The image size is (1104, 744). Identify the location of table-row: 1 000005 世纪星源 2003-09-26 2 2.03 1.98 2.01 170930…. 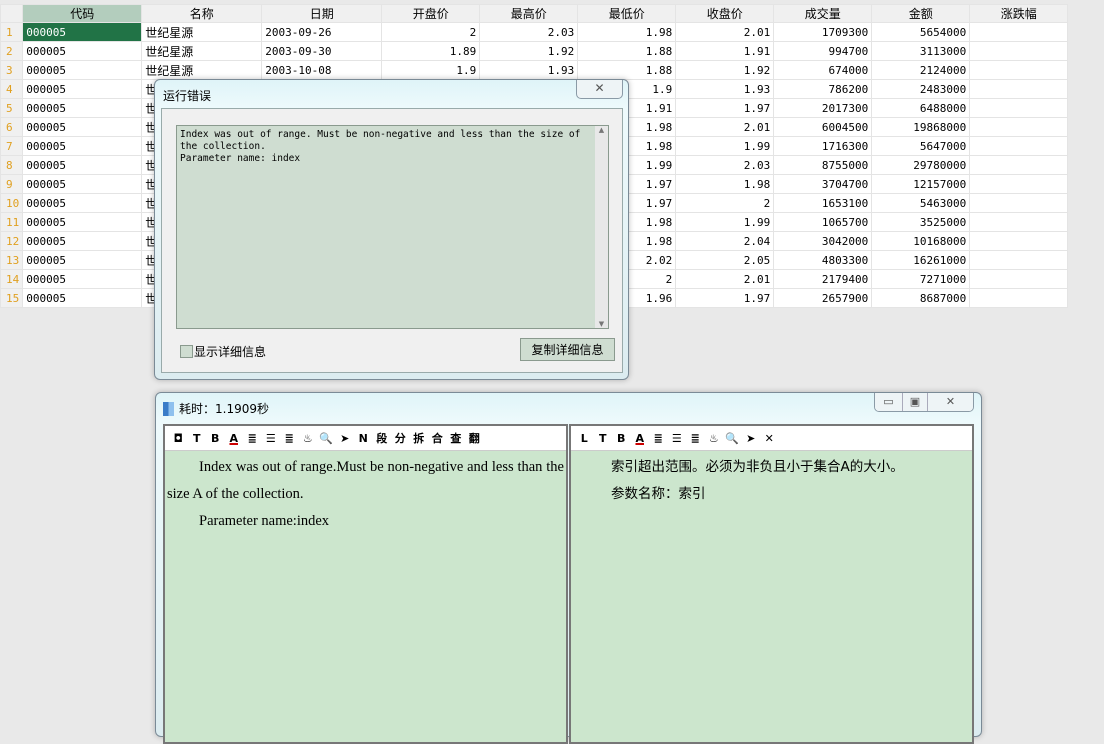
(534, 32).